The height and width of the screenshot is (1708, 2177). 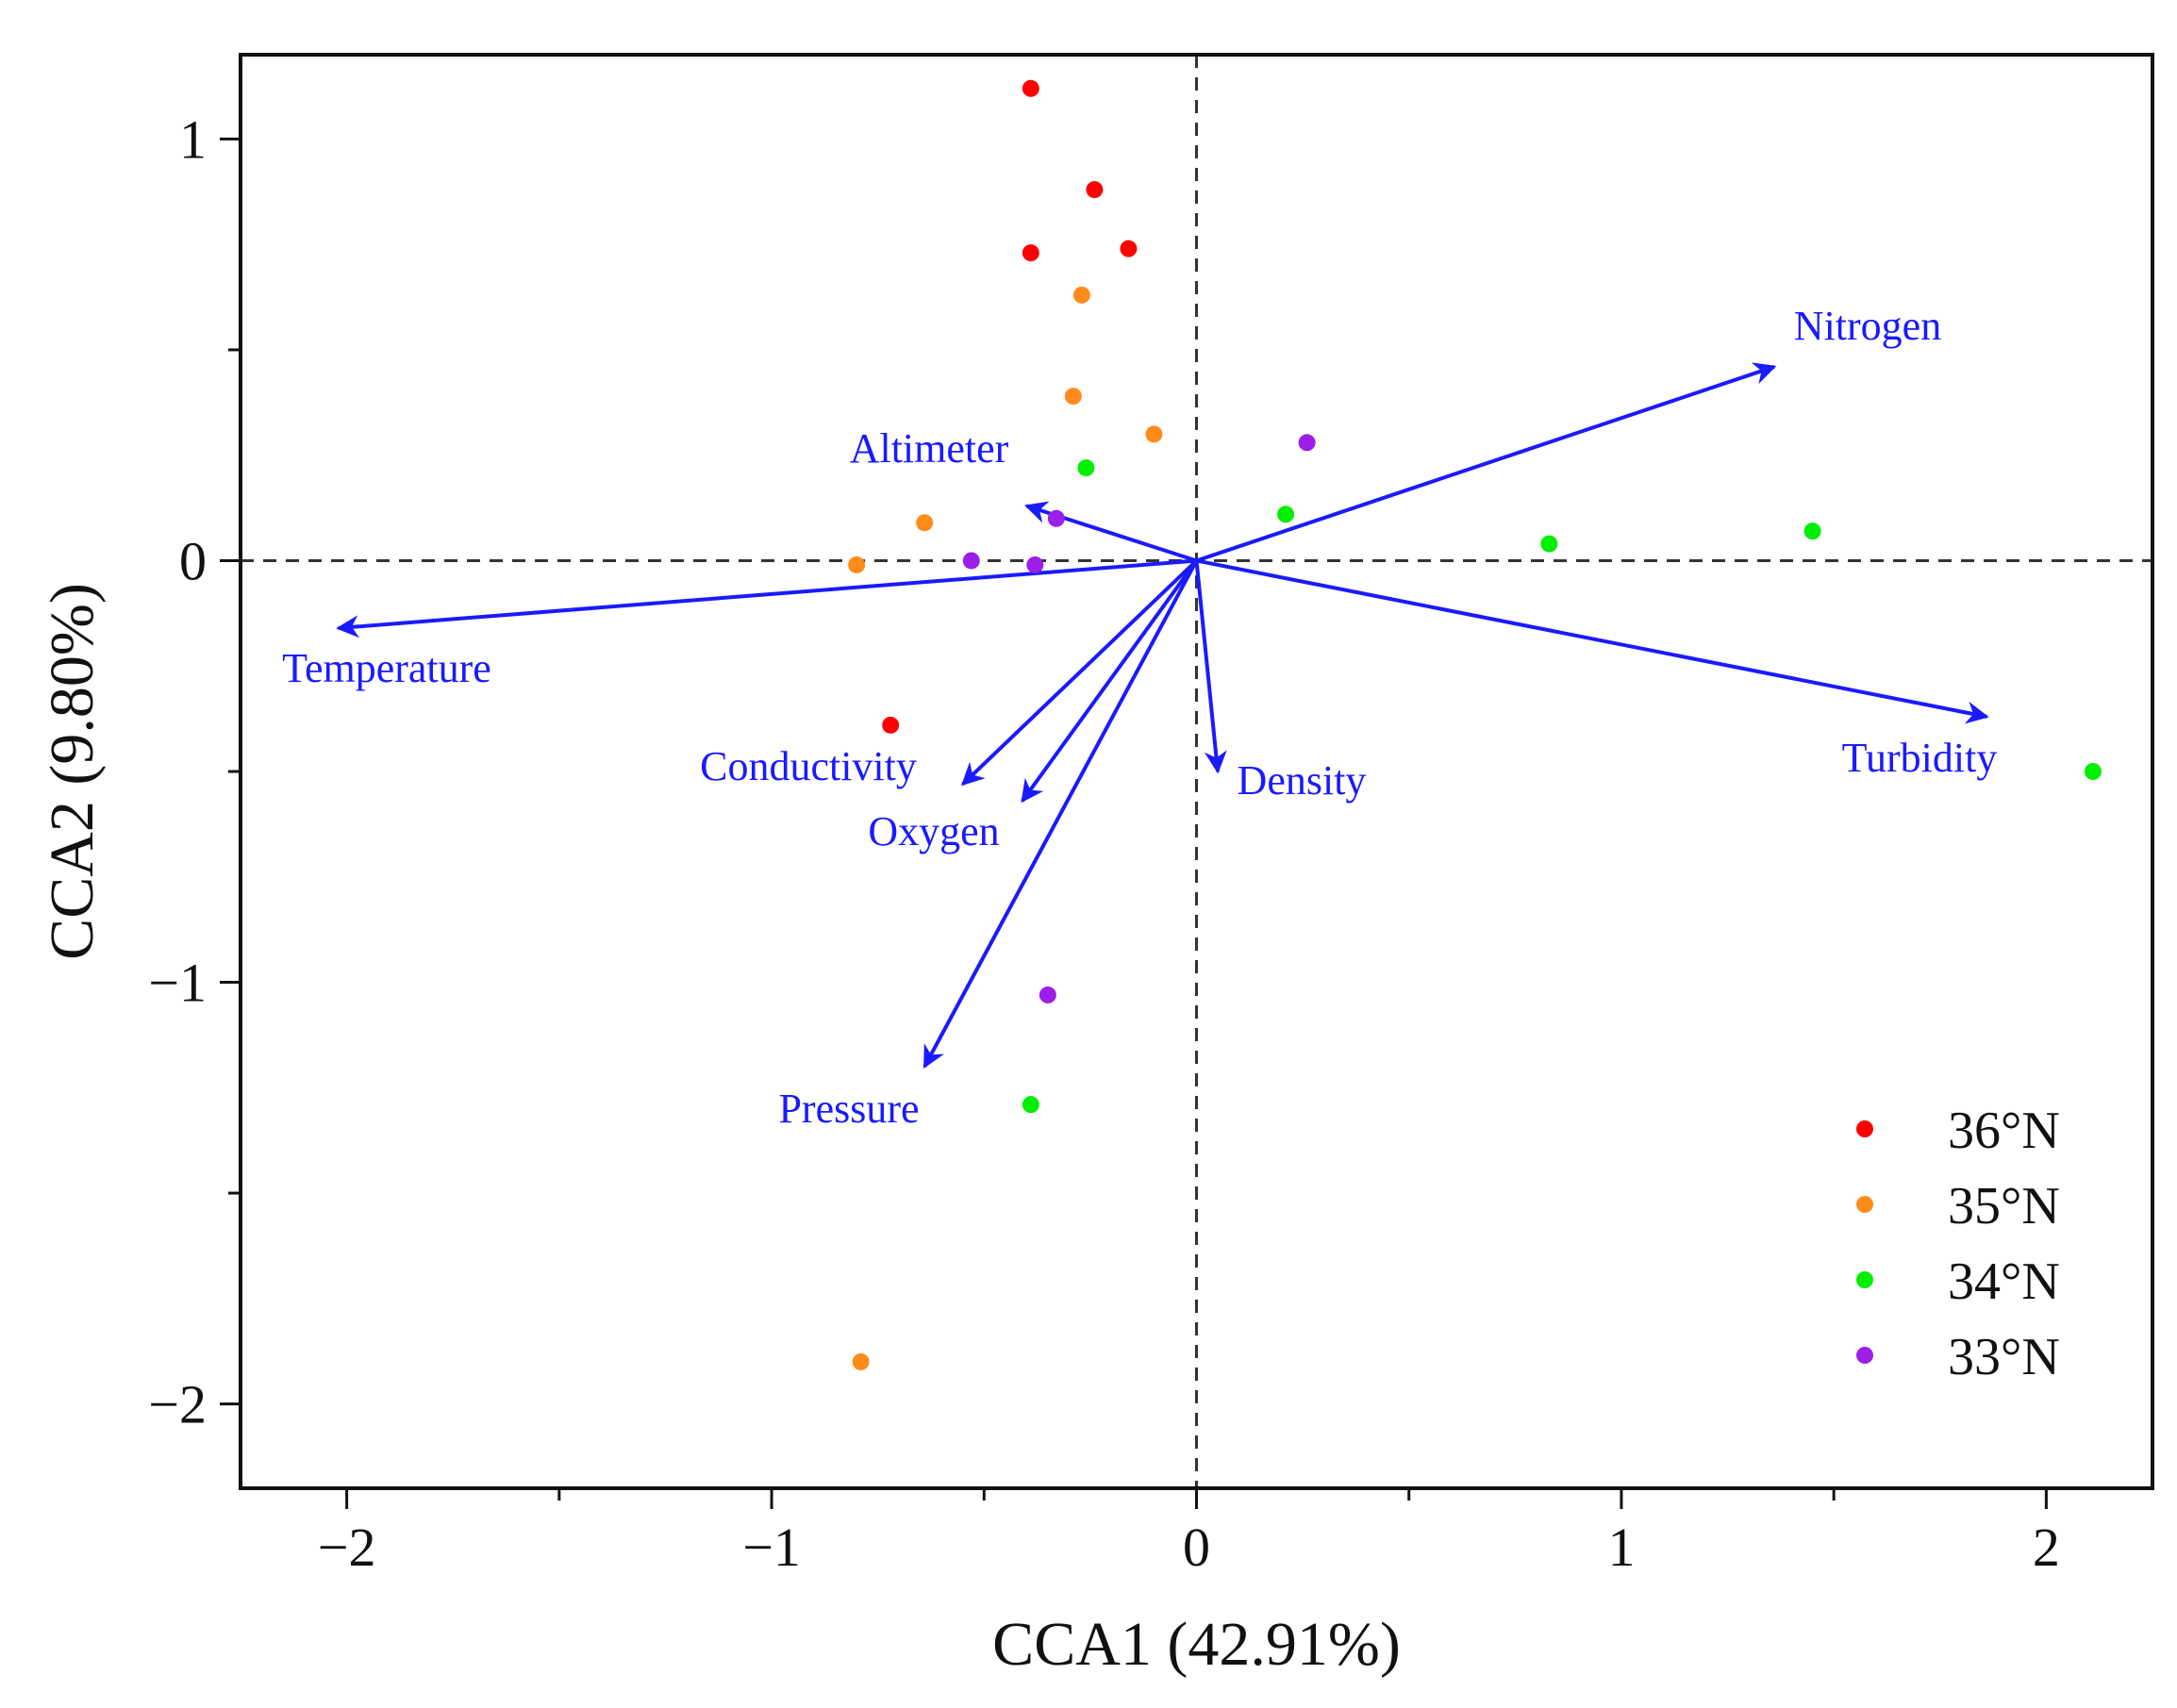 What do you see at coordinates (1592, 641) in the screenshot?
I see `vector-turbidity-arrow` at bounding box center [1592, 641].